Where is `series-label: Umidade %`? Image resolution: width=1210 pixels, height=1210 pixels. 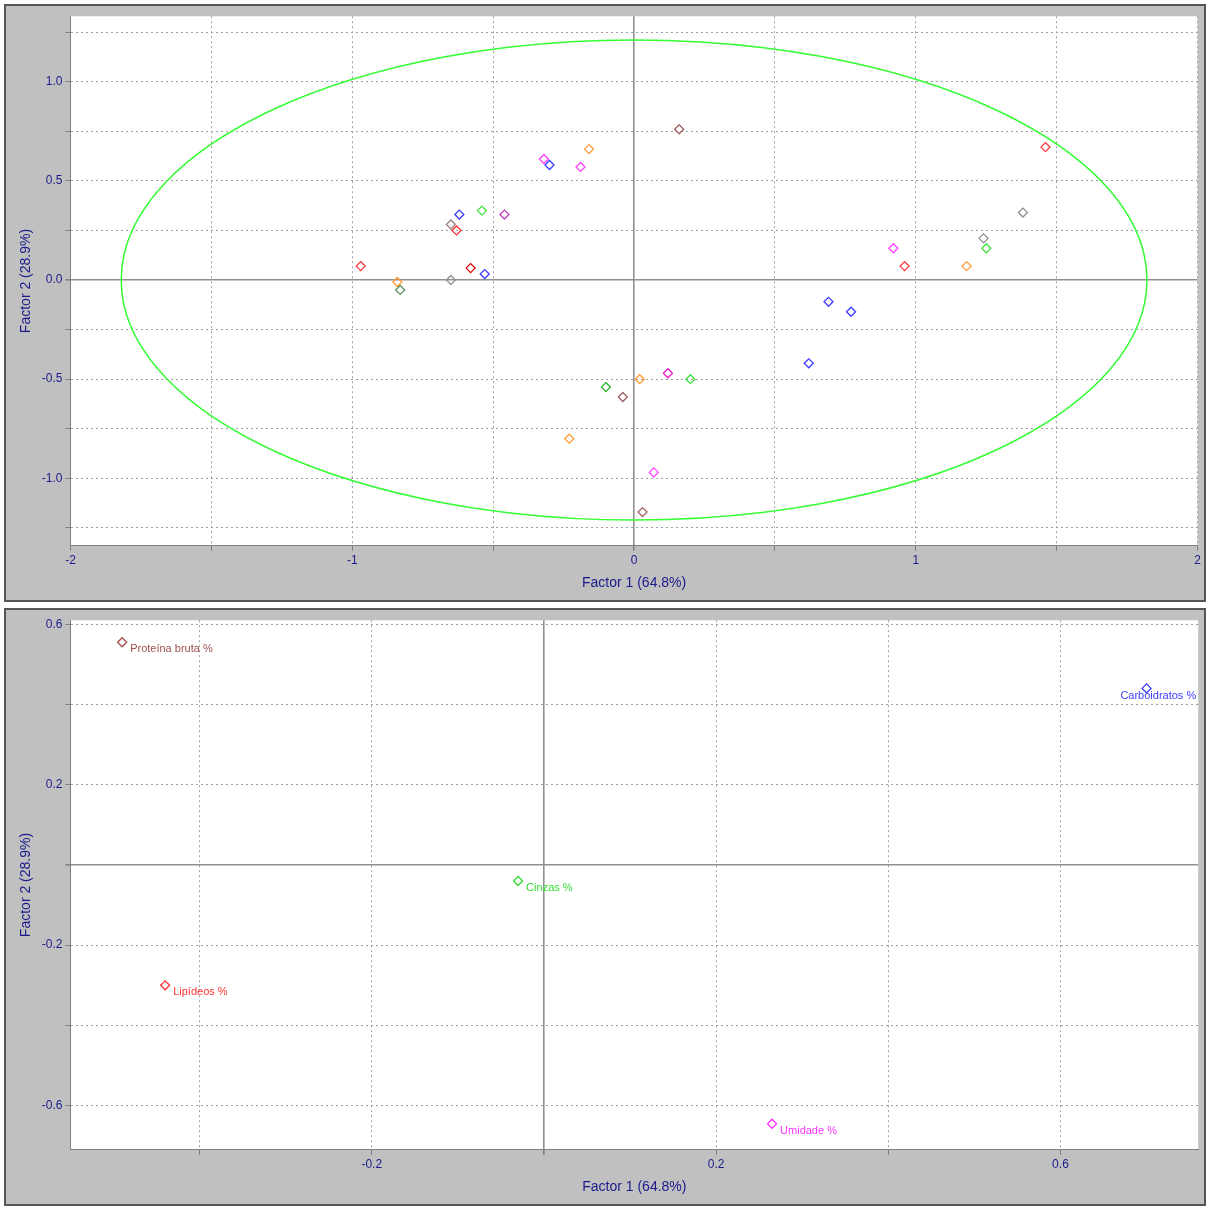
series-label: Umidade % is located at coordinates (809, 1129).